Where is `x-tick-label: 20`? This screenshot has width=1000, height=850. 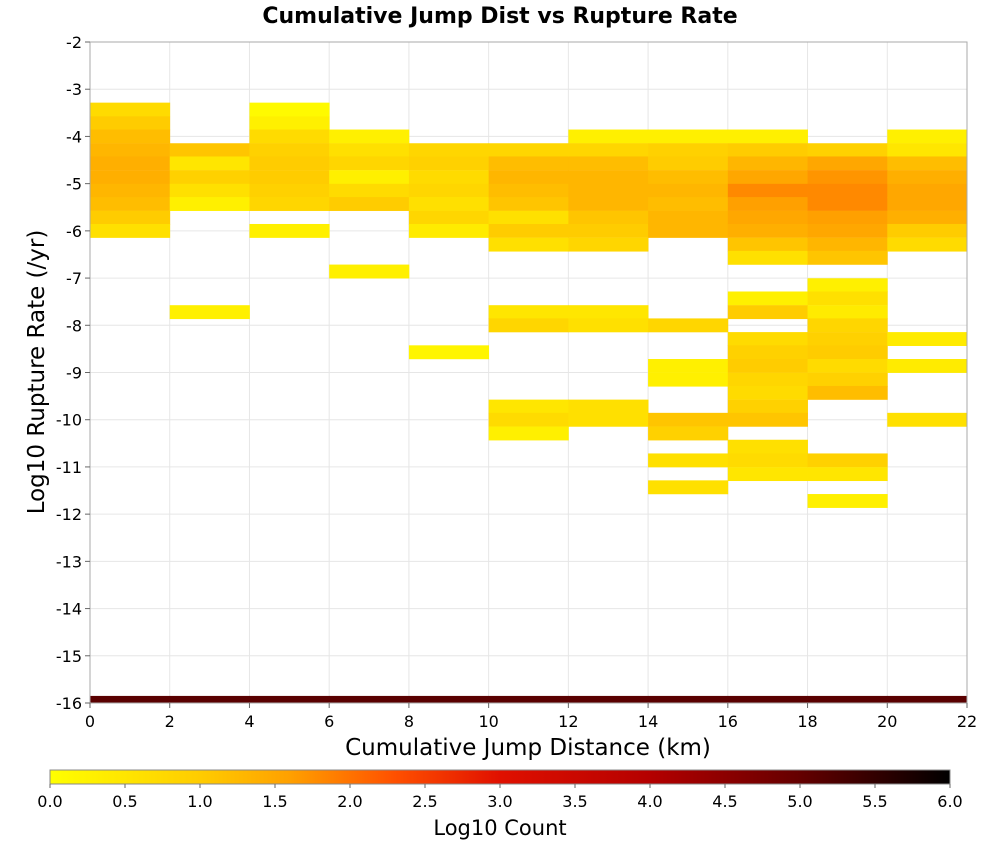 x-tick-label: 20 is located at coordinates (887, 721).